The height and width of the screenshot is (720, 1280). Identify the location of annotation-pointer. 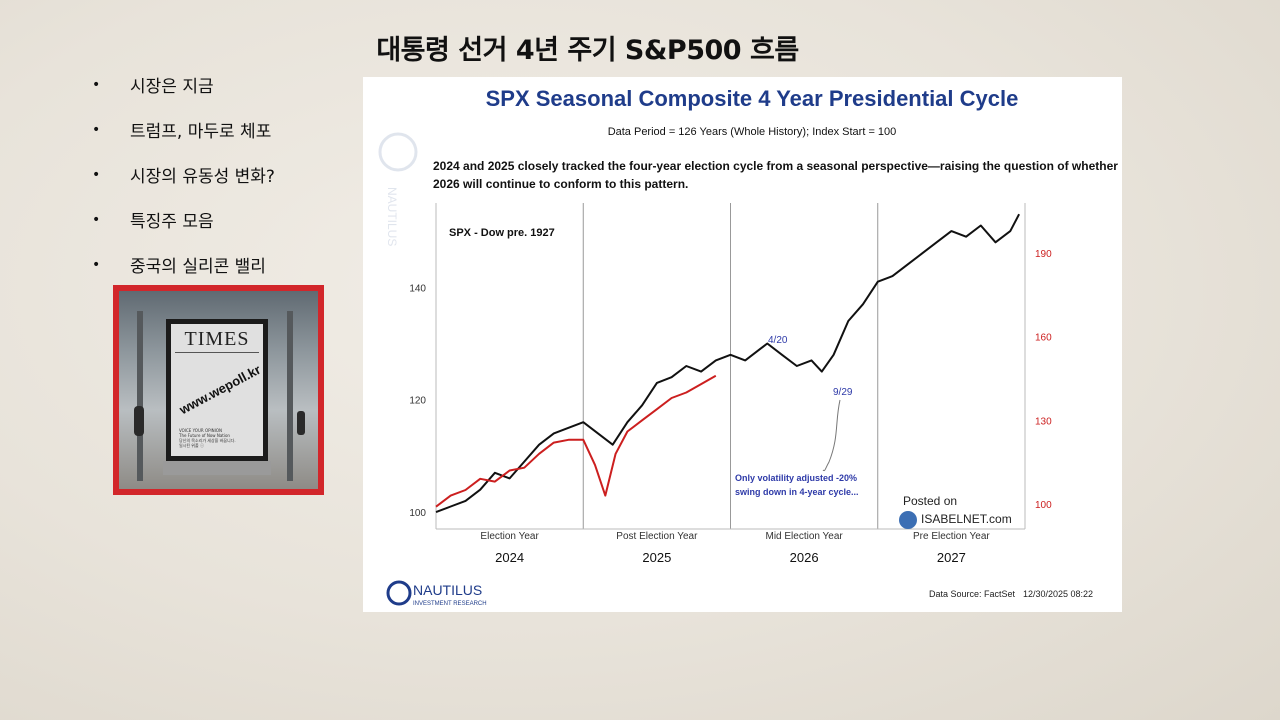
(831, 435).